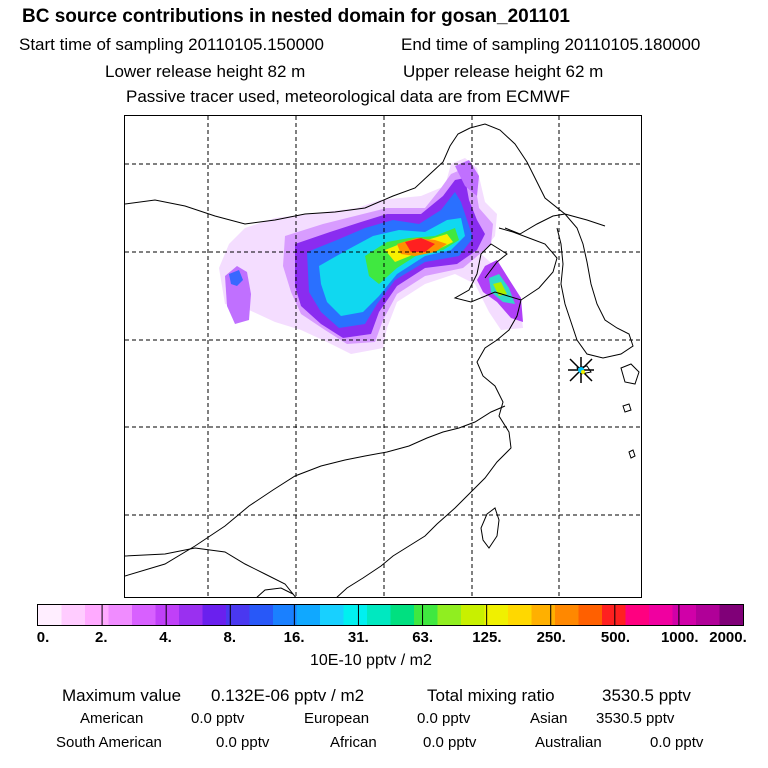 This screenshot has width=768, height=768. Describe the element at coordinates (211, 572) in the screenshot. I see `inland-border` at that location.